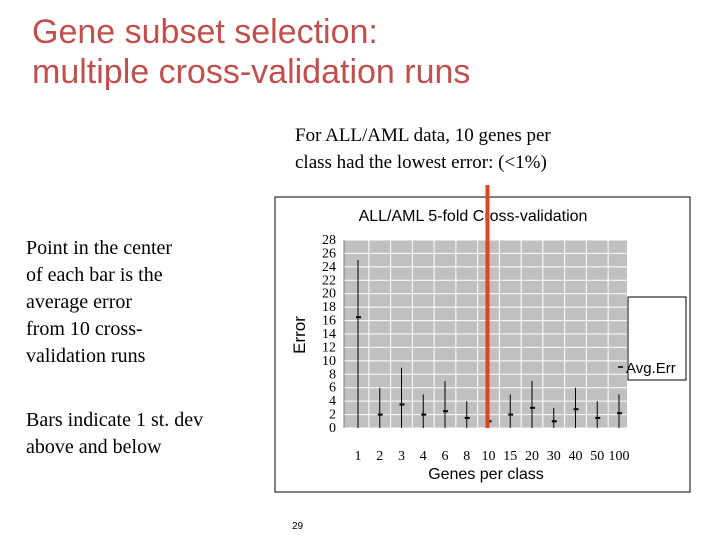 The height and width of the screenshot is (540, 720). Describe the element at coordinates (94, 275) in the screenshot. I see `note1-line-2: of each bar is the` at that location.